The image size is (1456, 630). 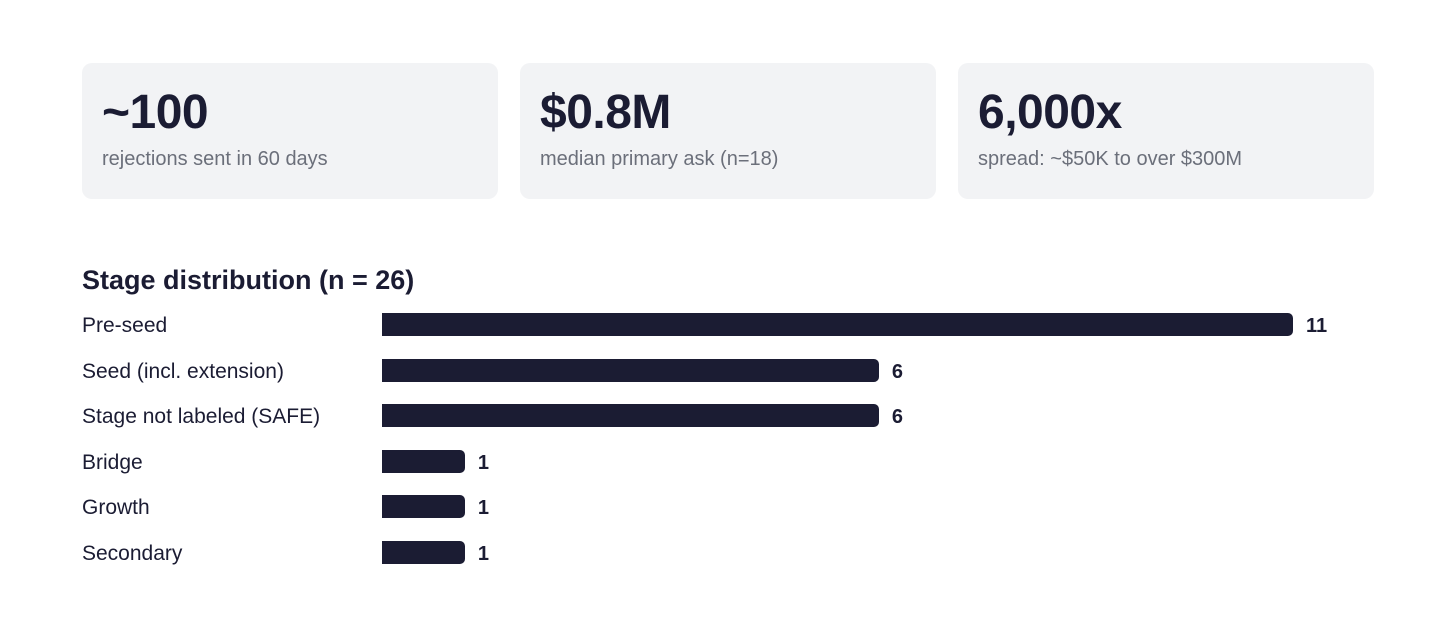 What do you see at coordinates (605, 112) in the screenshot?
I see `stat-value: $0.8M` at bounding box center [605, 112].